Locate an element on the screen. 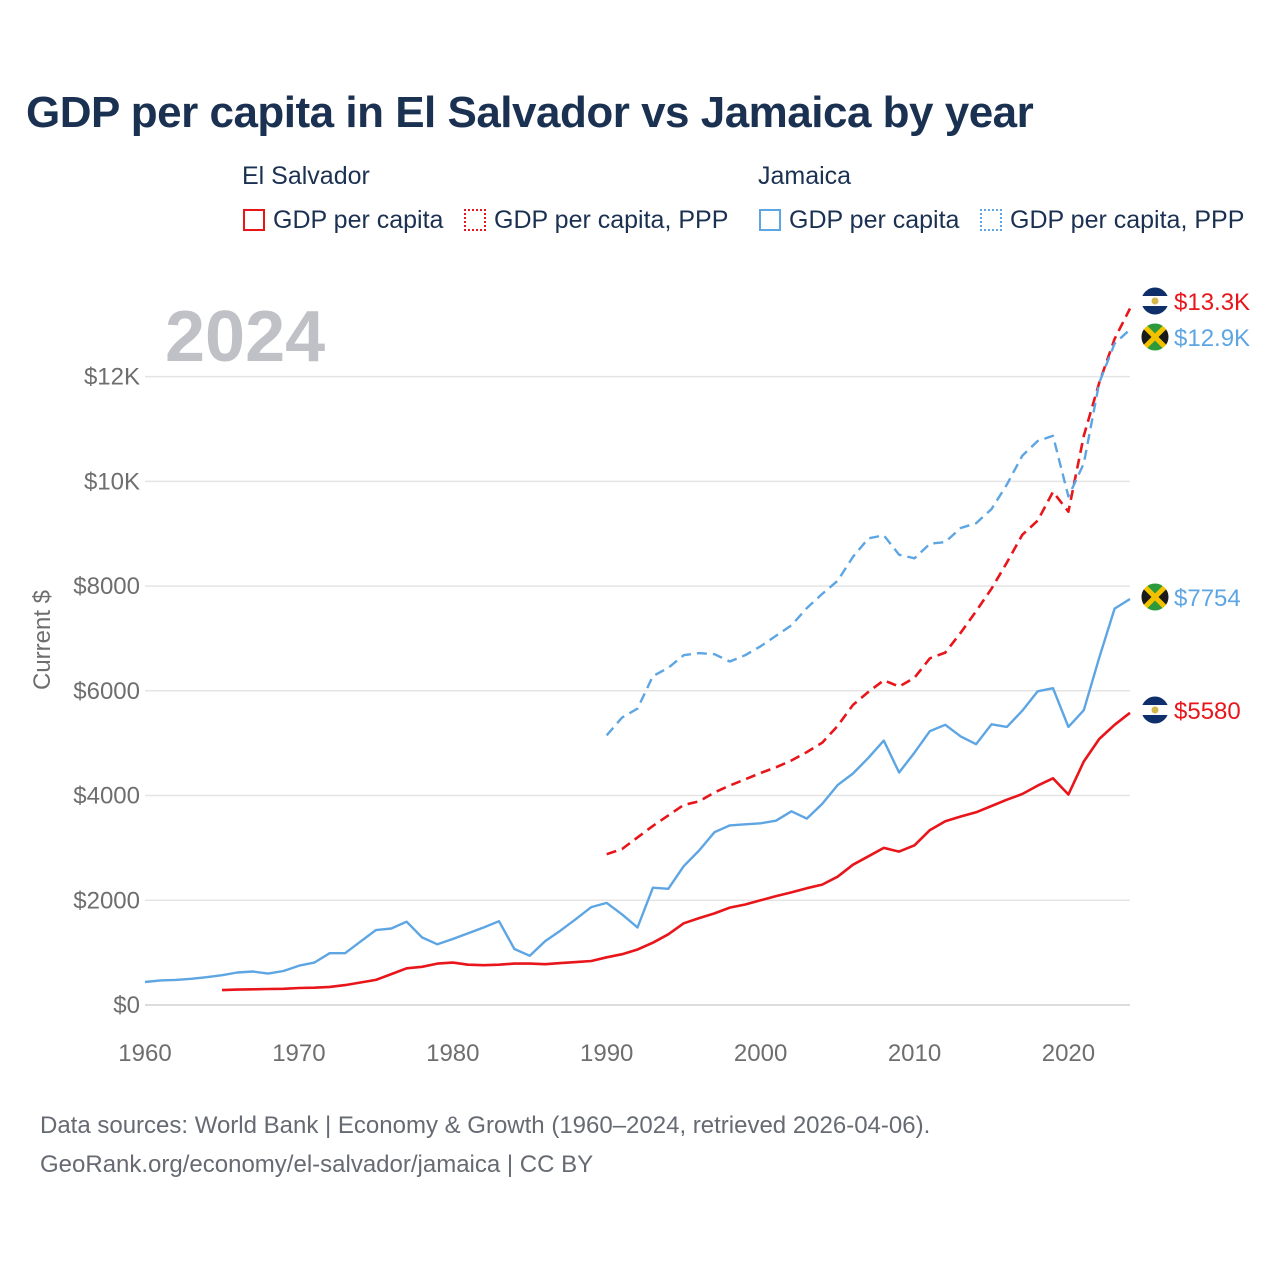 Image resolution: width=1280 pixels, height=1280 pixels. x-tick-label: 2010 is located at coordinates (914, 1053).